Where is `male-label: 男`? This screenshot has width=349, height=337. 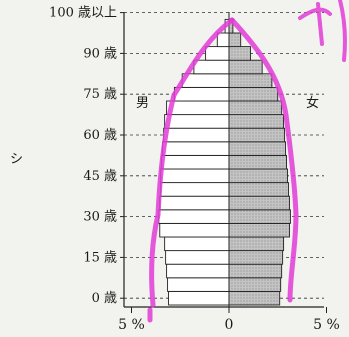 male-label: 男 is located at coordinates (142, 103).